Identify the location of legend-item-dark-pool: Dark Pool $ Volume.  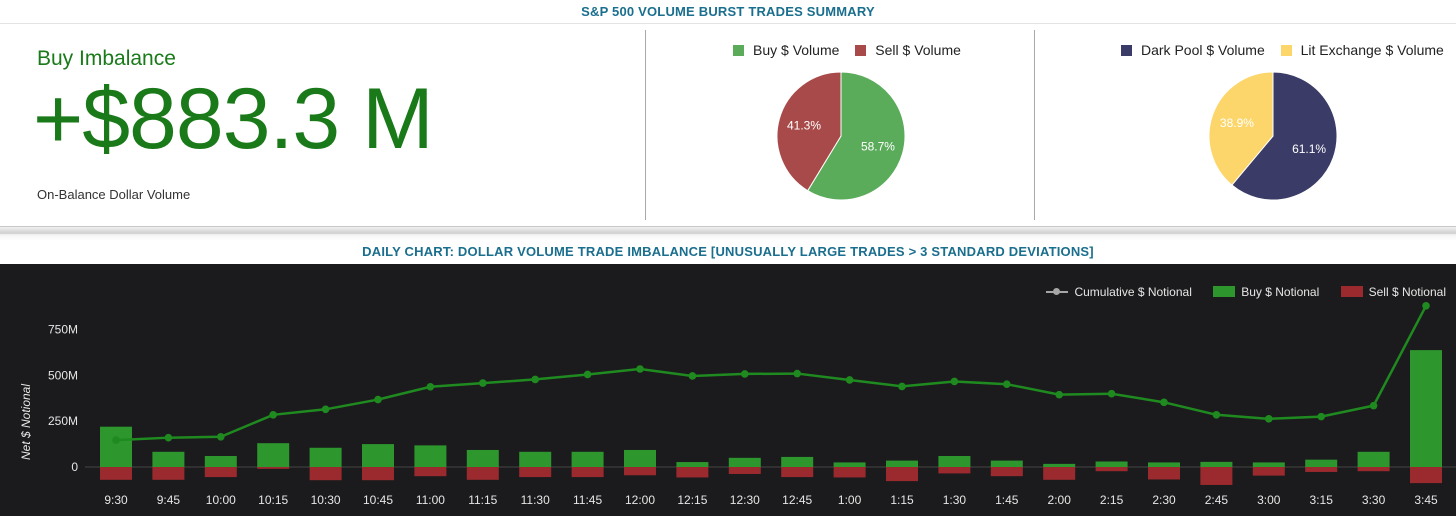
(1193, 50).